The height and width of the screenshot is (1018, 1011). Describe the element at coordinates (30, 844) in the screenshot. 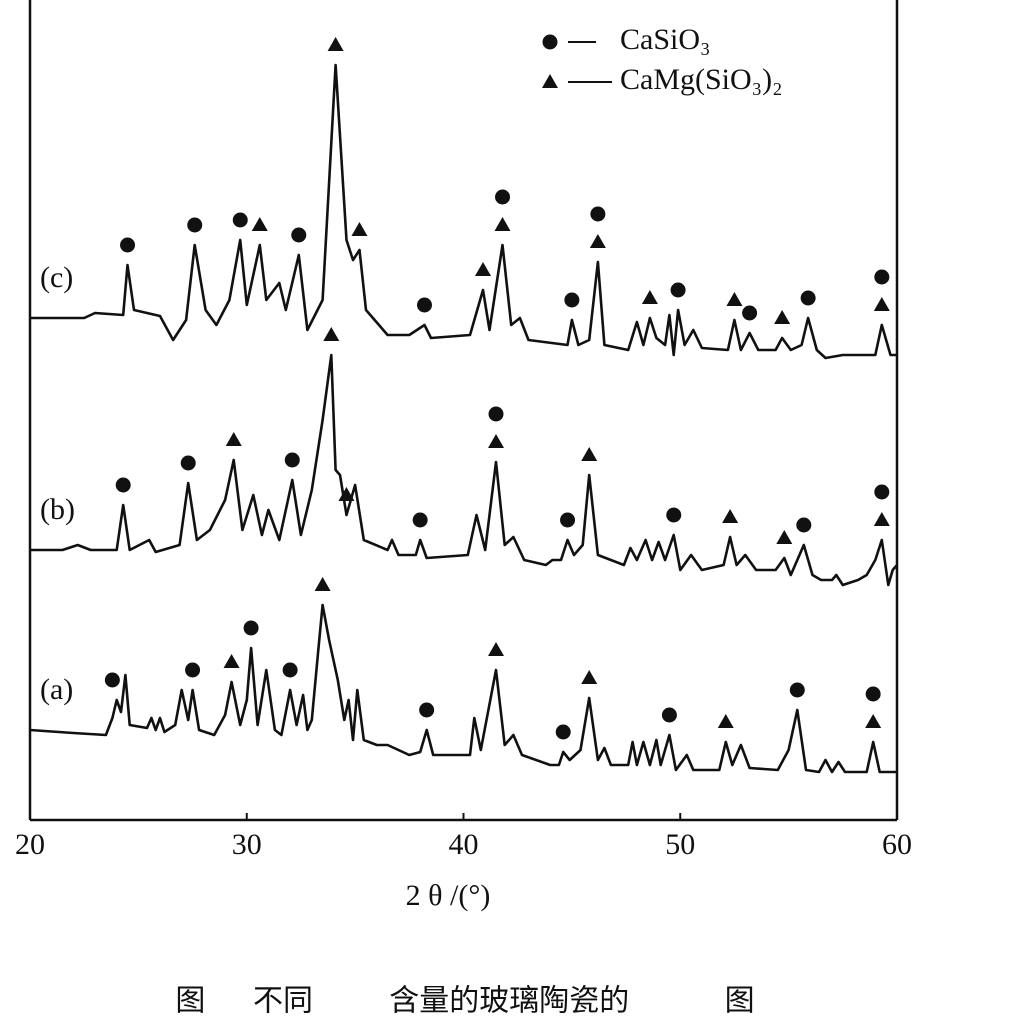

I see `x-tick-label: 20` at that location.